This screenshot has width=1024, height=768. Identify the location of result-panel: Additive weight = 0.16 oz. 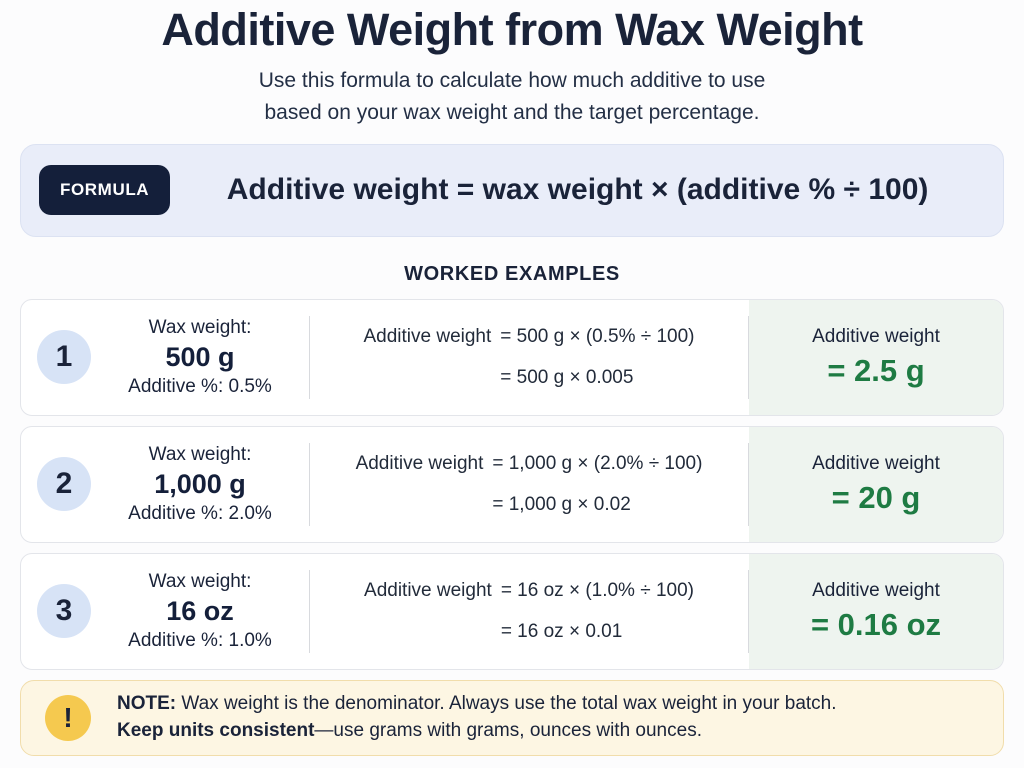
(876, 611).